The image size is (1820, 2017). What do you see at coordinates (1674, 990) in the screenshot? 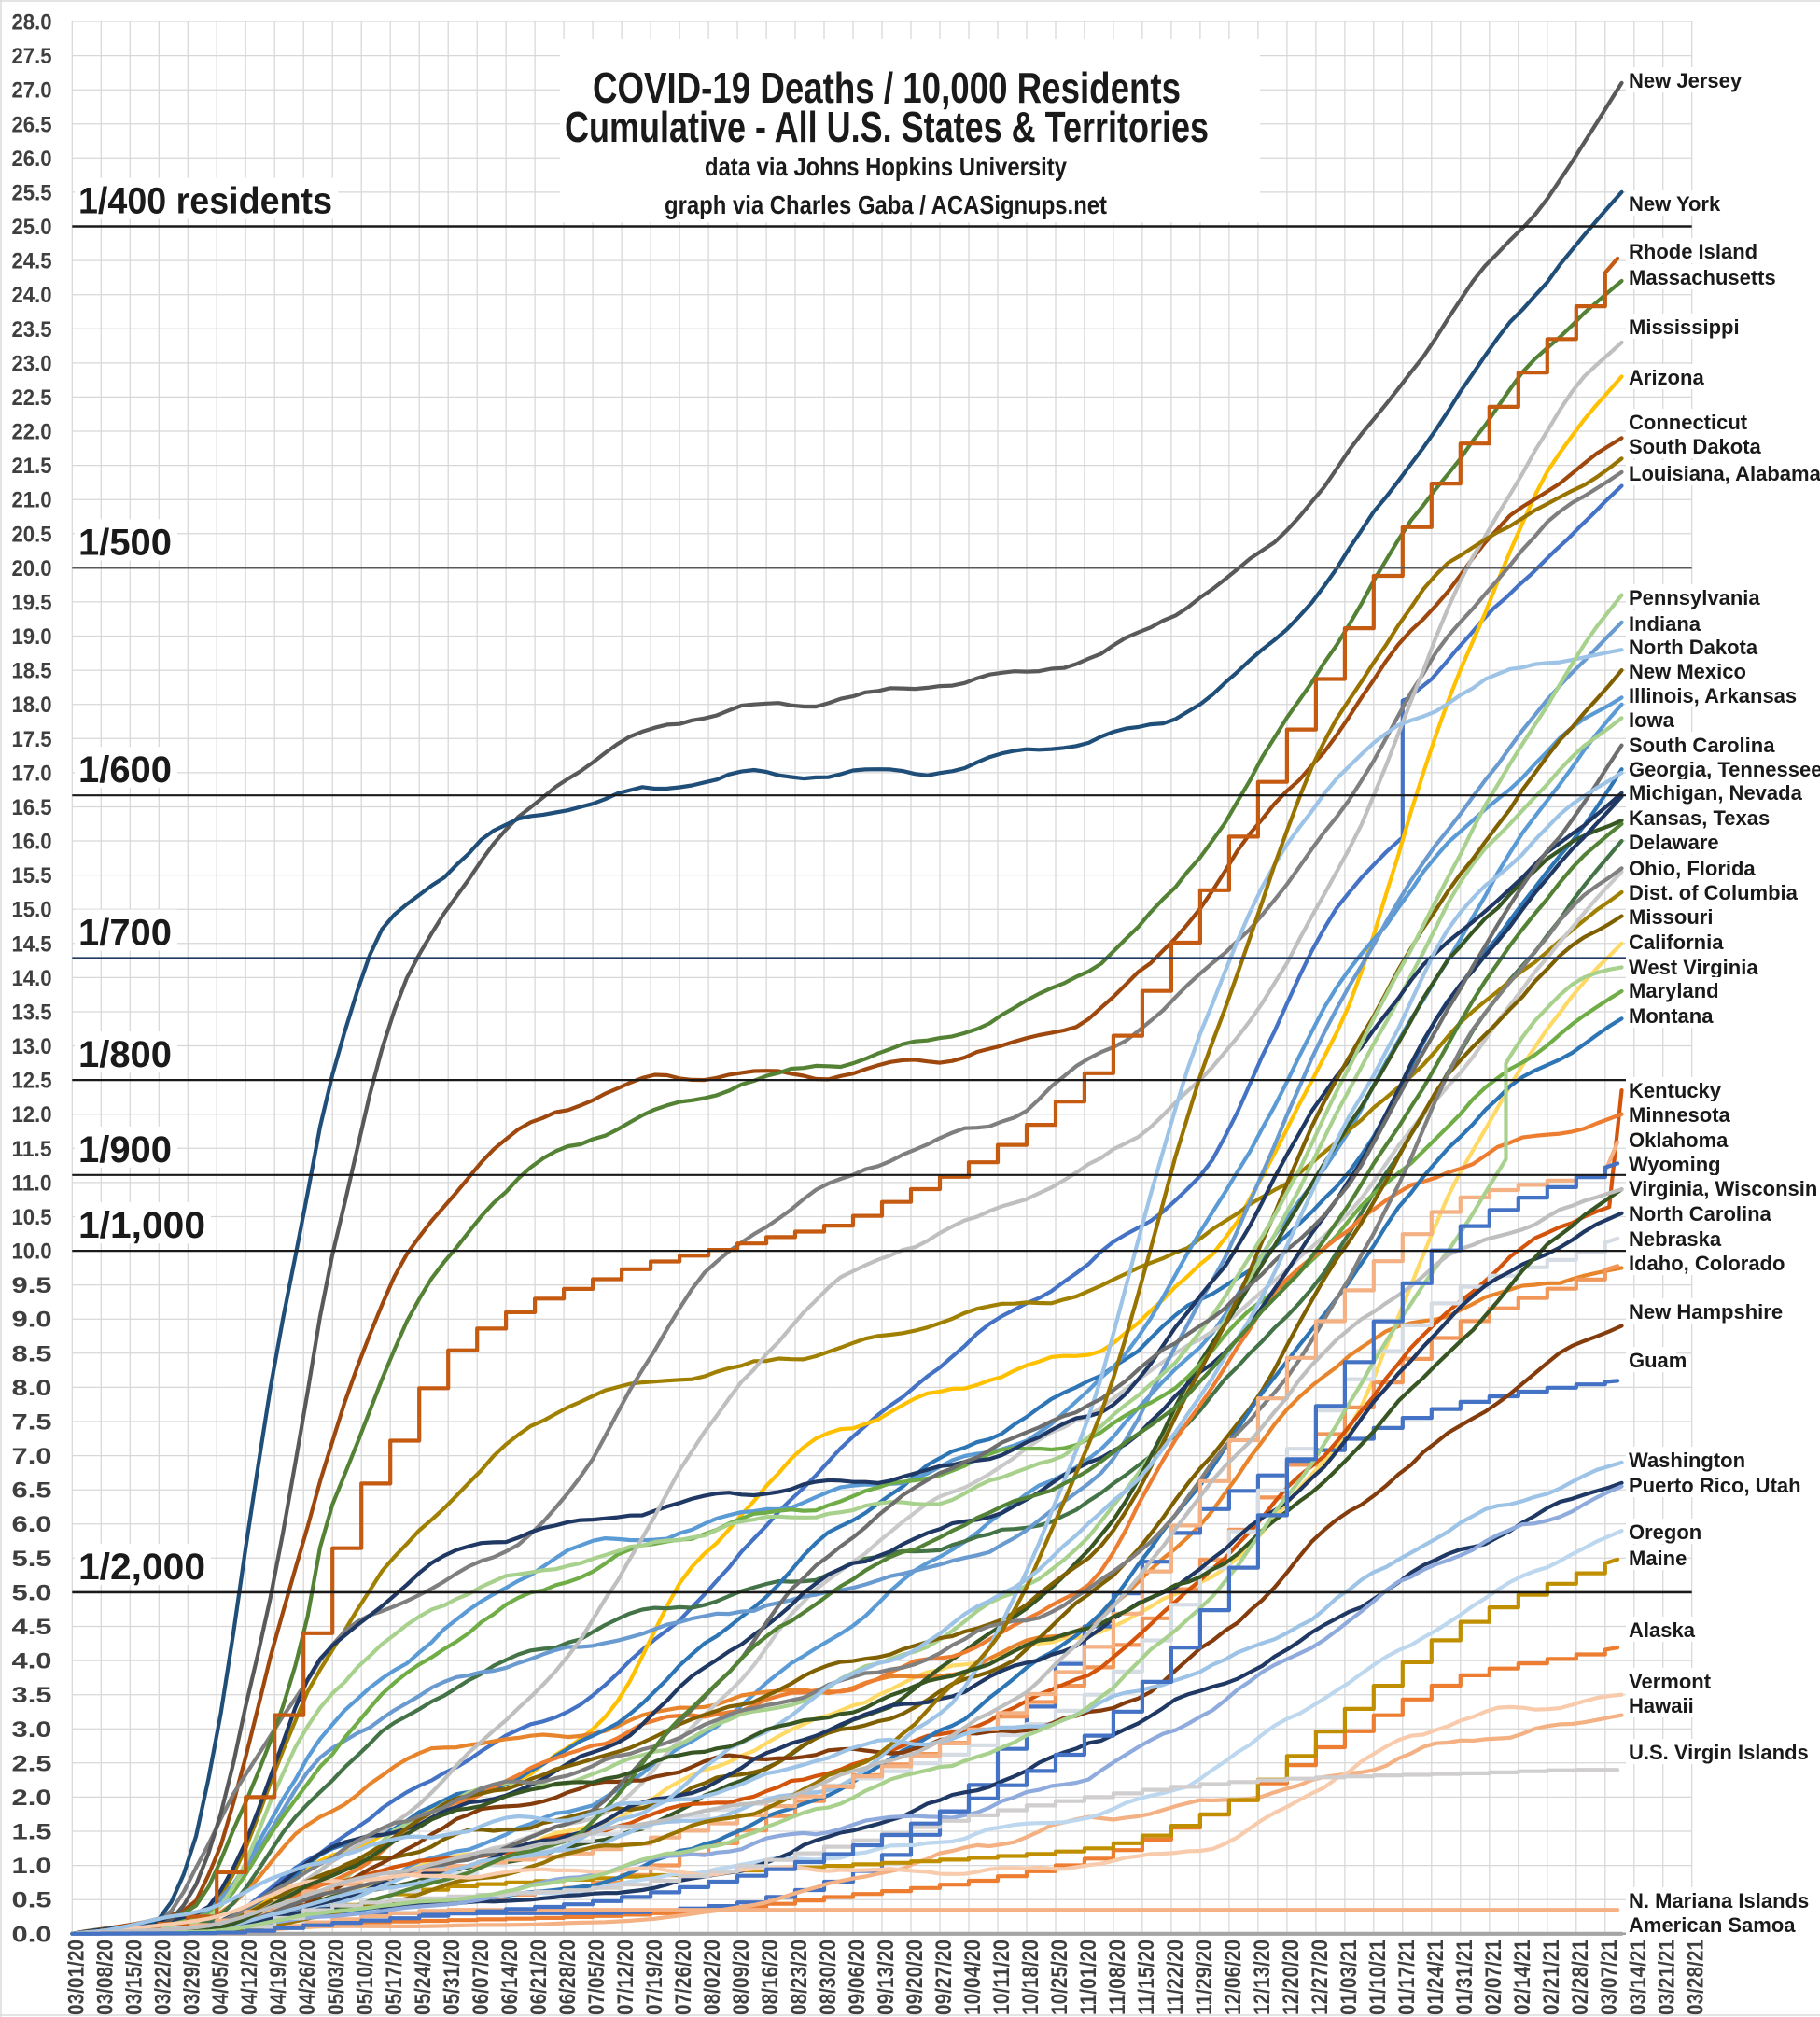
I see `svg-text: Maryland` at bounding box center [1674, 990].